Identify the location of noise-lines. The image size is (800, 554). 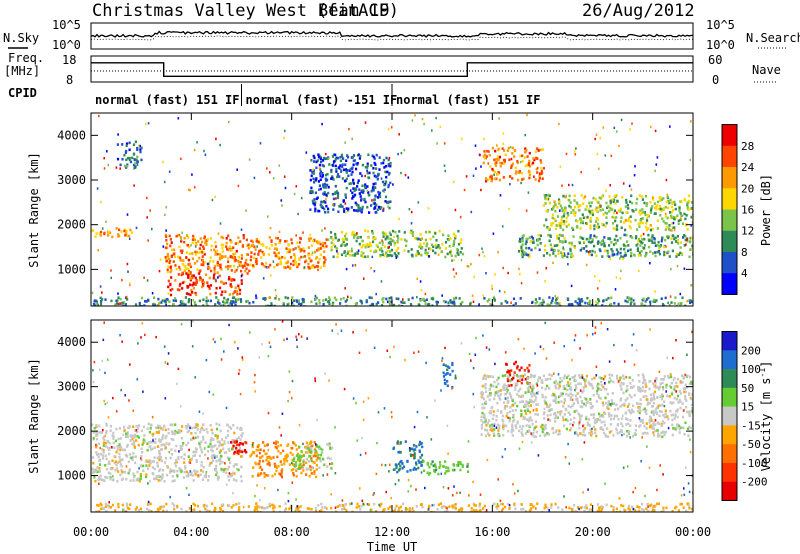
(392, 35).